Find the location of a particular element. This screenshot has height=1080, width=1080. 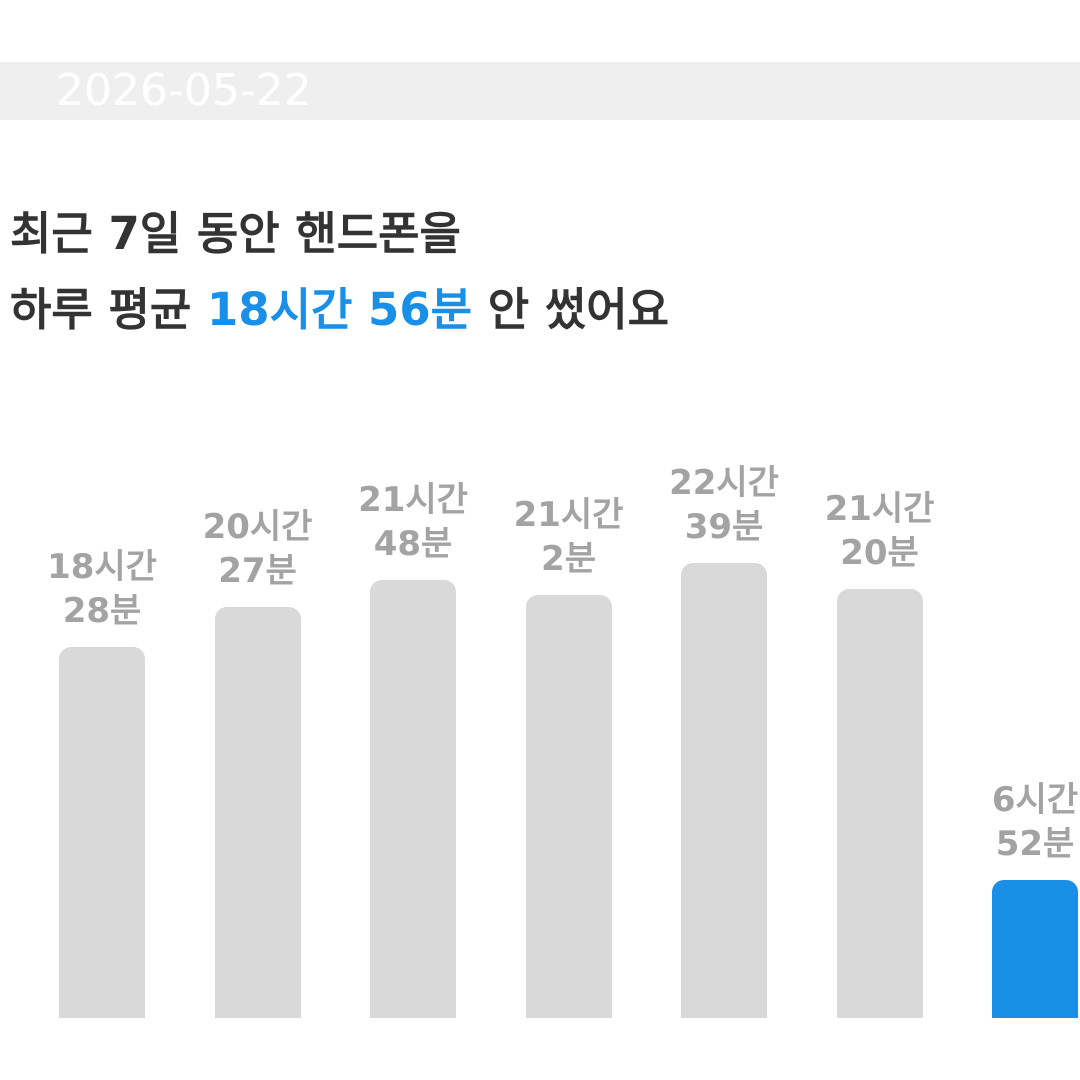

bar-value-label: 21시간 2분 is located at coordinates (568, 537).